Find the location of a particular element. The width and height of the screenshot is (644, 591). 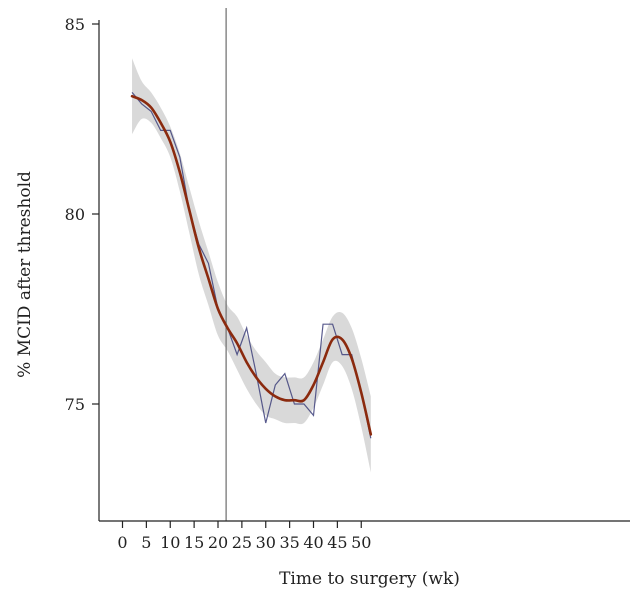

x-tick-label: 50 is located at coordinates (361, 542).